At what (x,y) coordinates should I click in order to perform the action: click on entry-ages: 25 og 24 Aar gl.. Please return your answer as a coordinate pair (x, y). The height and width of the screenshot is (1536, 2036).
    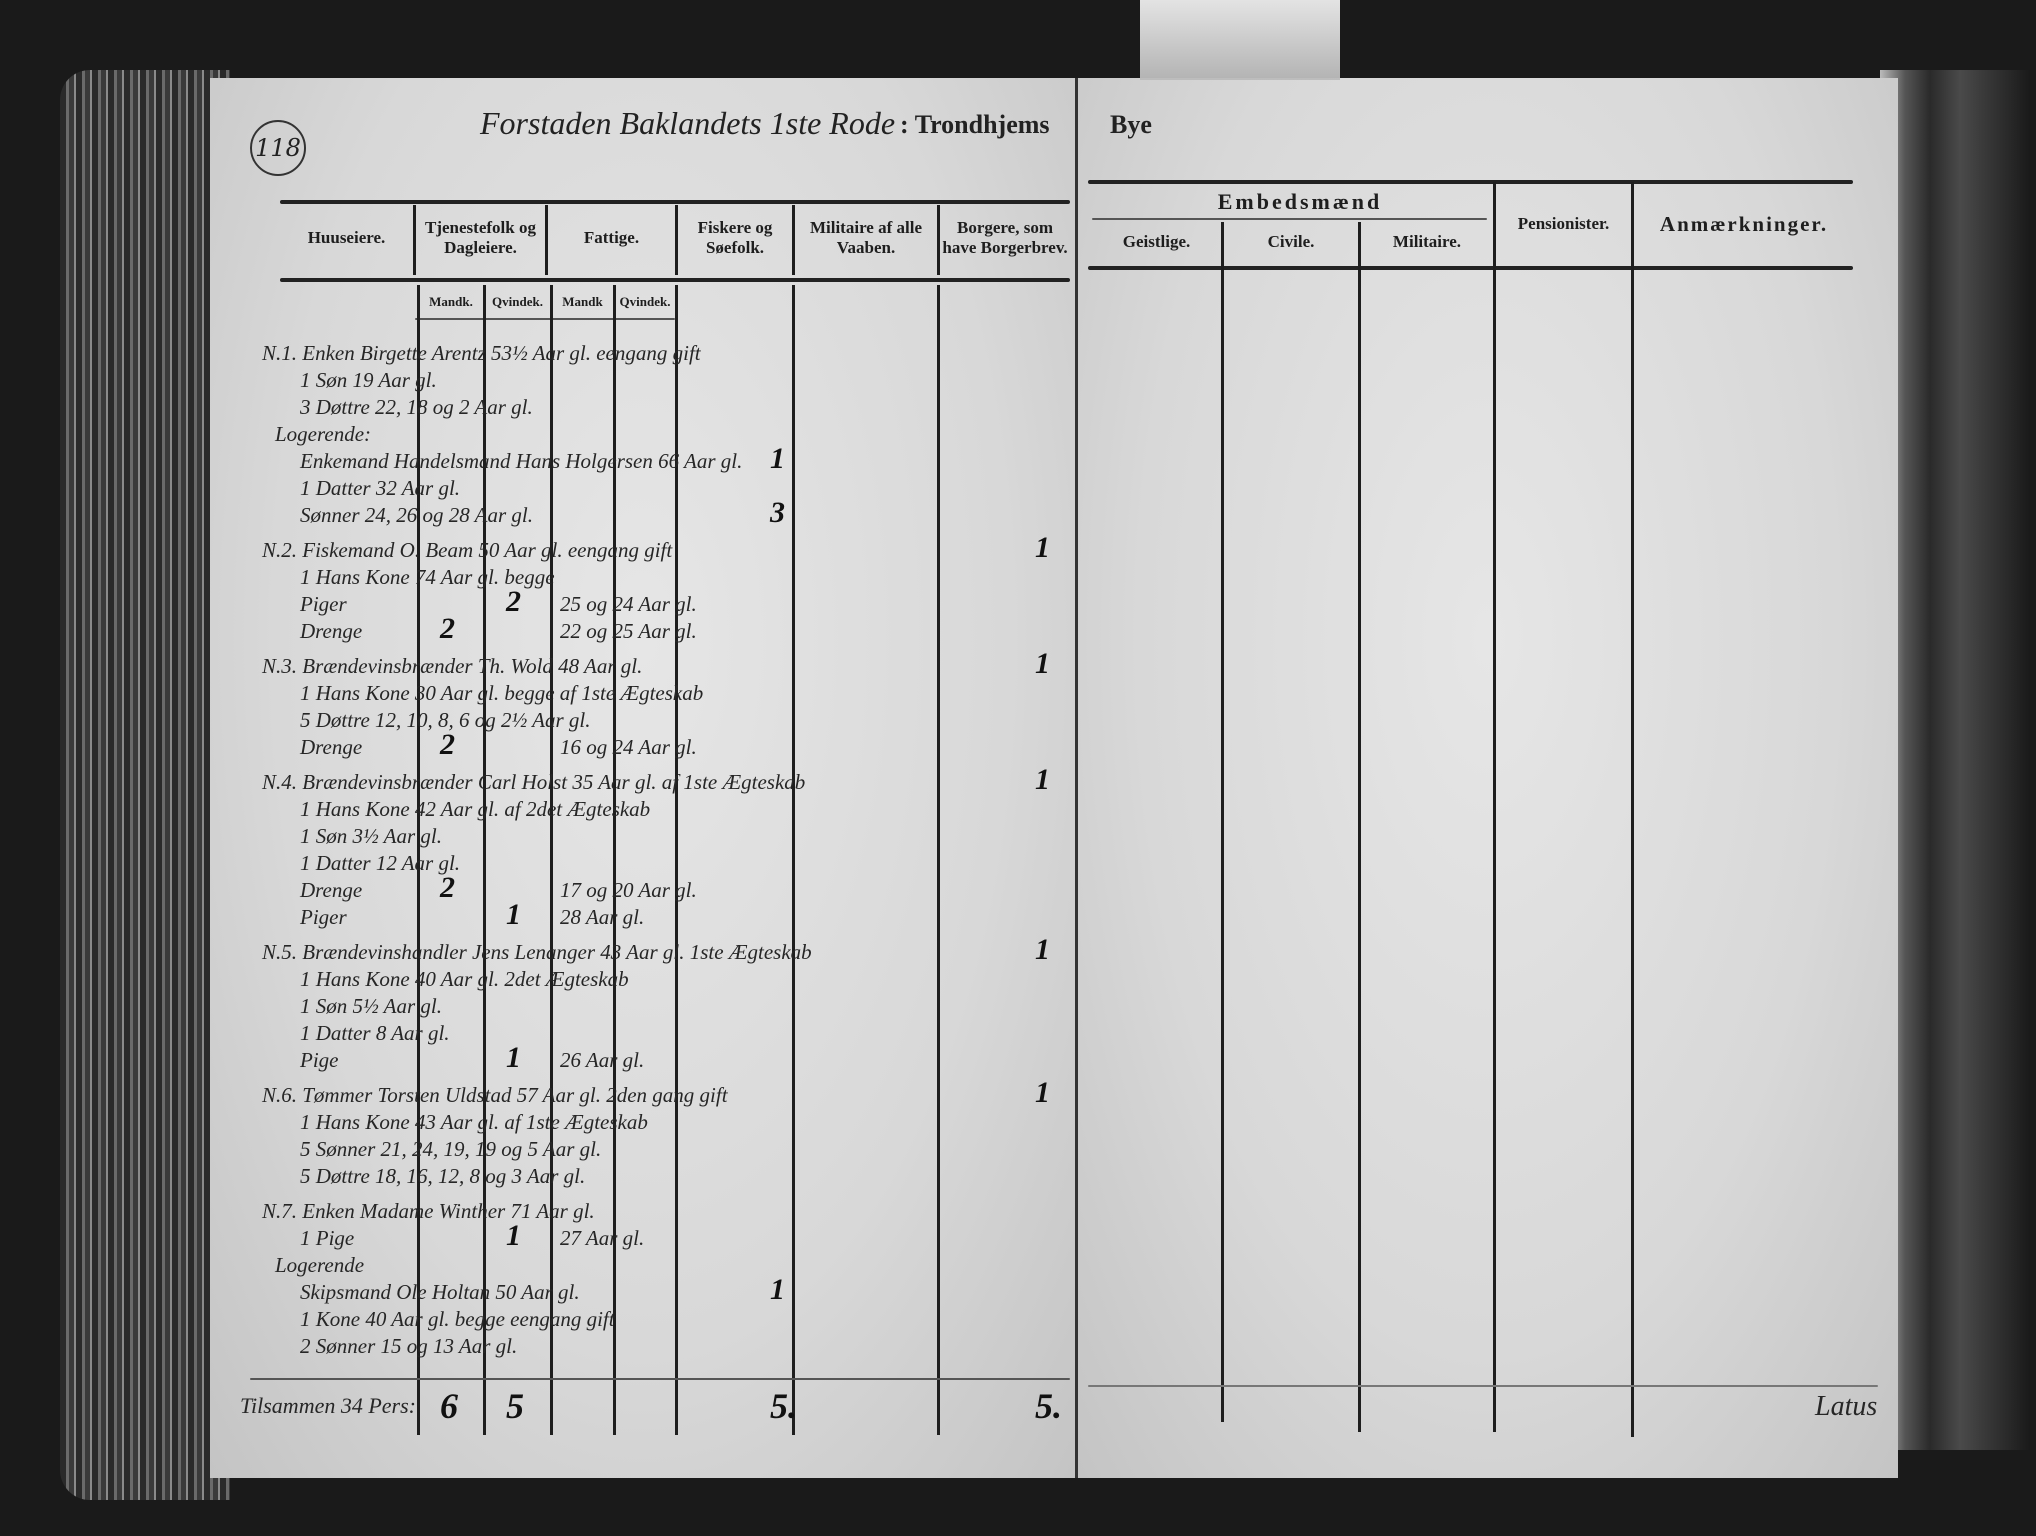
    Looking at the image, I should click on (628, 604).